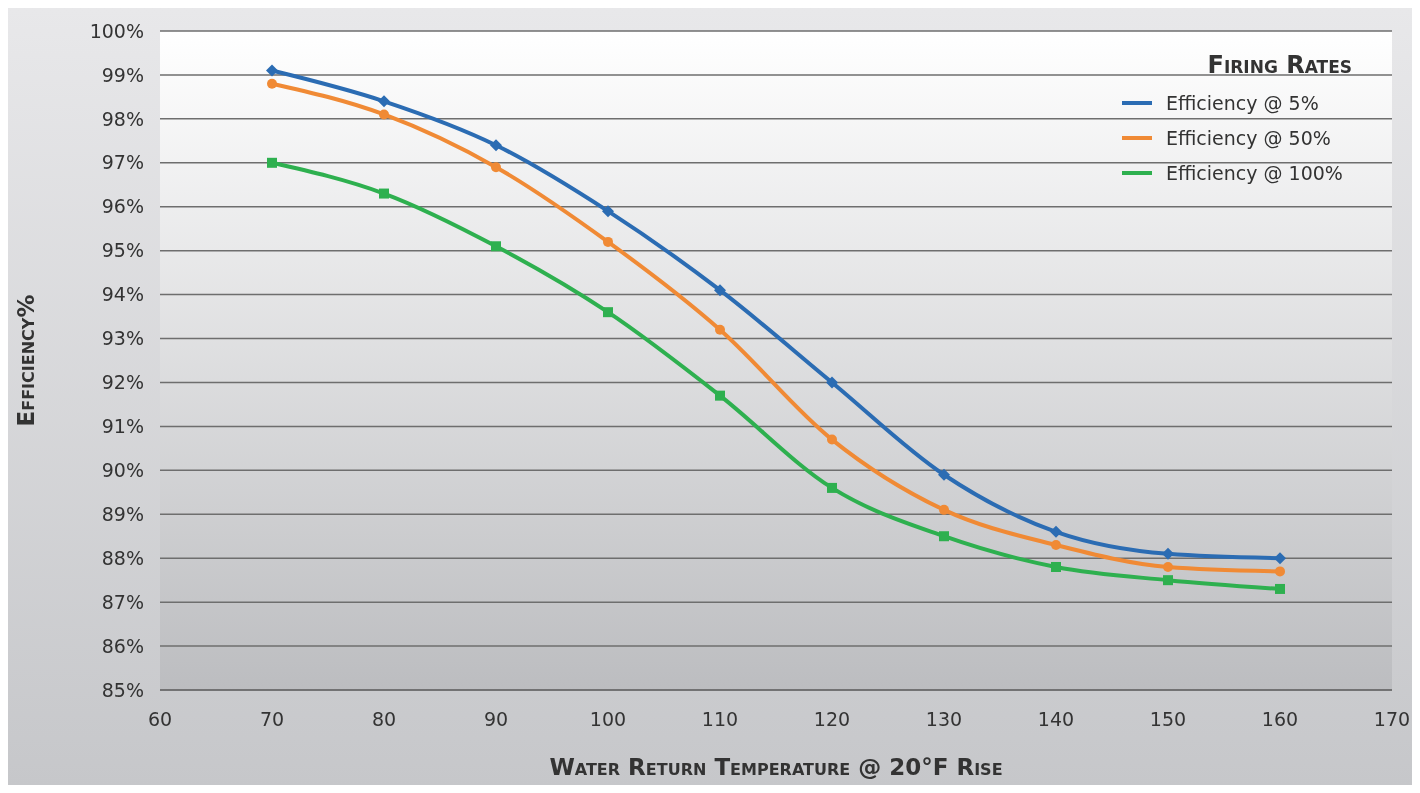  Describe the element at coordinates (1168, 719) in the screenshot. I see `x-tick-label: 150` at that location.